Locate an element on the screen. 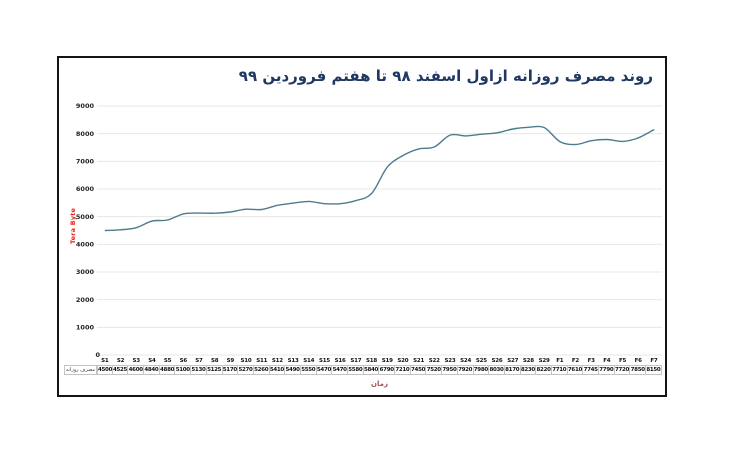 This screenshot has height=471, width=732. y-tick-label: 6000 is located at coordinates (85, 189).